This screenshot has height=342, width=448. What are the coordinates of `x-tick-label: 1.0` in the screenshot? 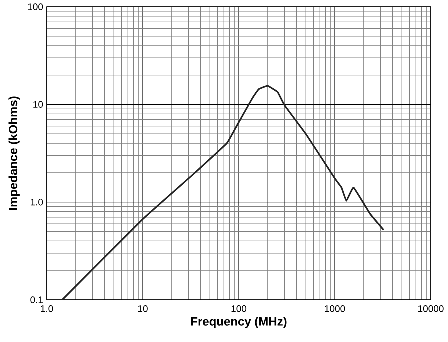 It's located at (47, 309).